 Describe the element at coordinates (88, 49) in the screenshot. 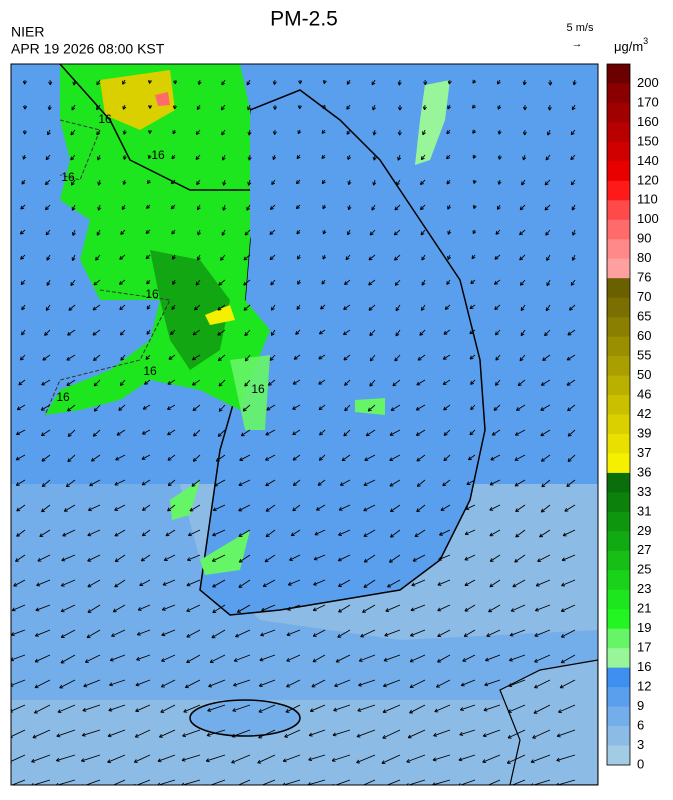

I see `timestamp: APR 19 2026 08:00 KST` at that location.